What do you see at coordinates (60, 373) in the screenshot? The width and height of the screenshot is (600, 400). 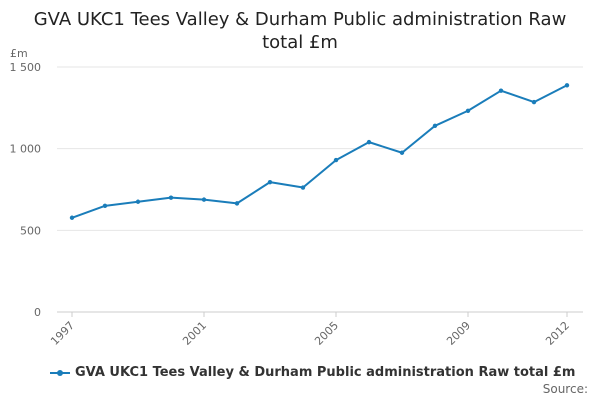 I see `legend-line-marker-icon` at bounding box center [60, 373].